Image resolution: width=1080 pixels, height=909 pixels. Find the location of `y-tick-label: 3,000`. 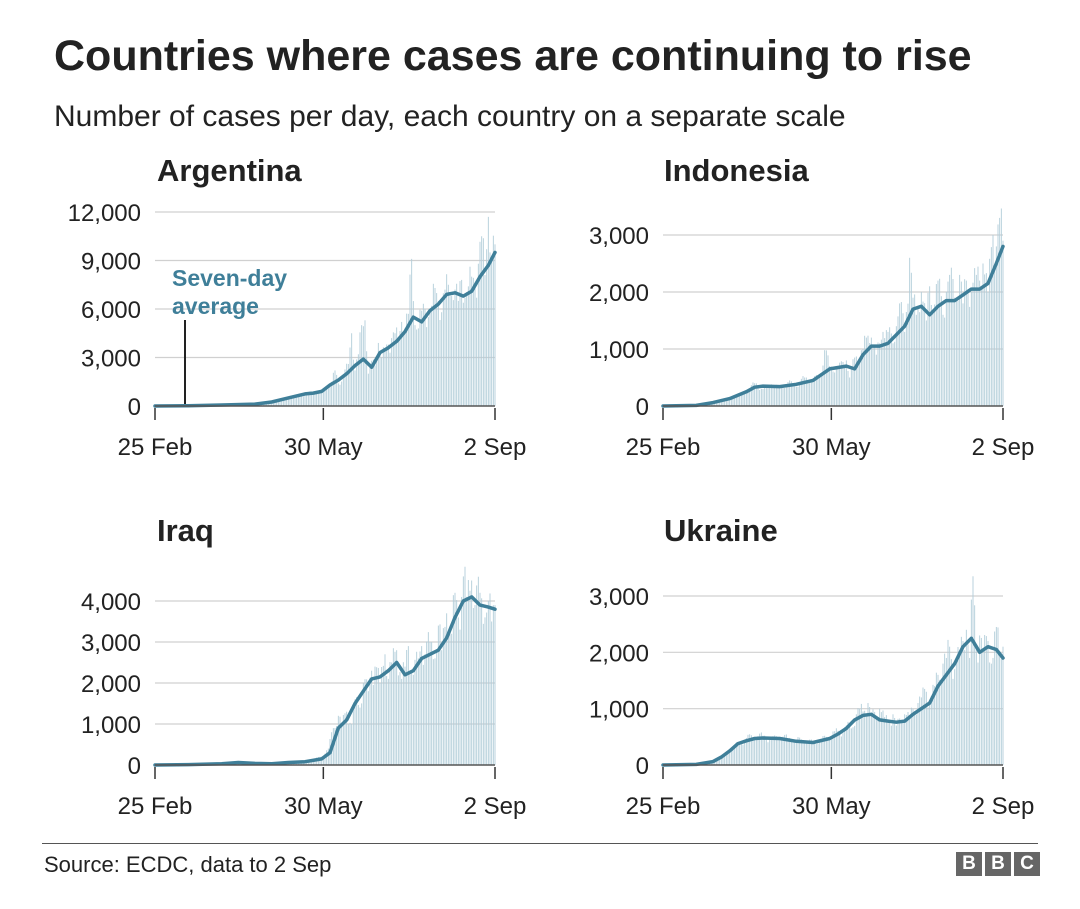

y-tick-label: 3,000 is located at coordinates (619, 236).